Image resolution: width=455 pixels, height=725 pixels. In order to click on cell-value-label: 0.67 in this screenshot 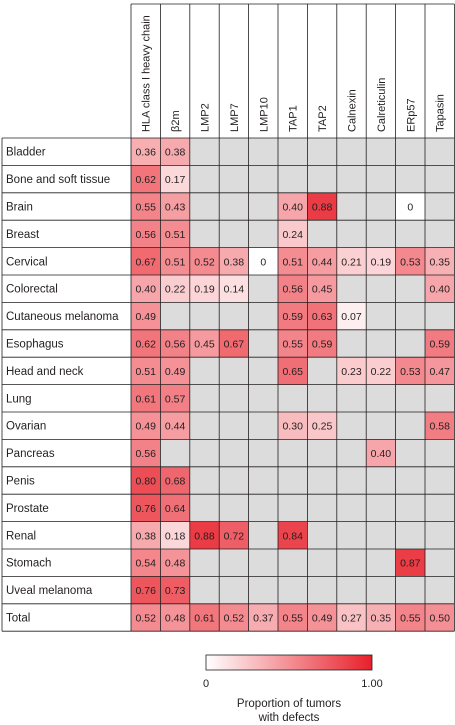, I will do `click(145, 262)`.